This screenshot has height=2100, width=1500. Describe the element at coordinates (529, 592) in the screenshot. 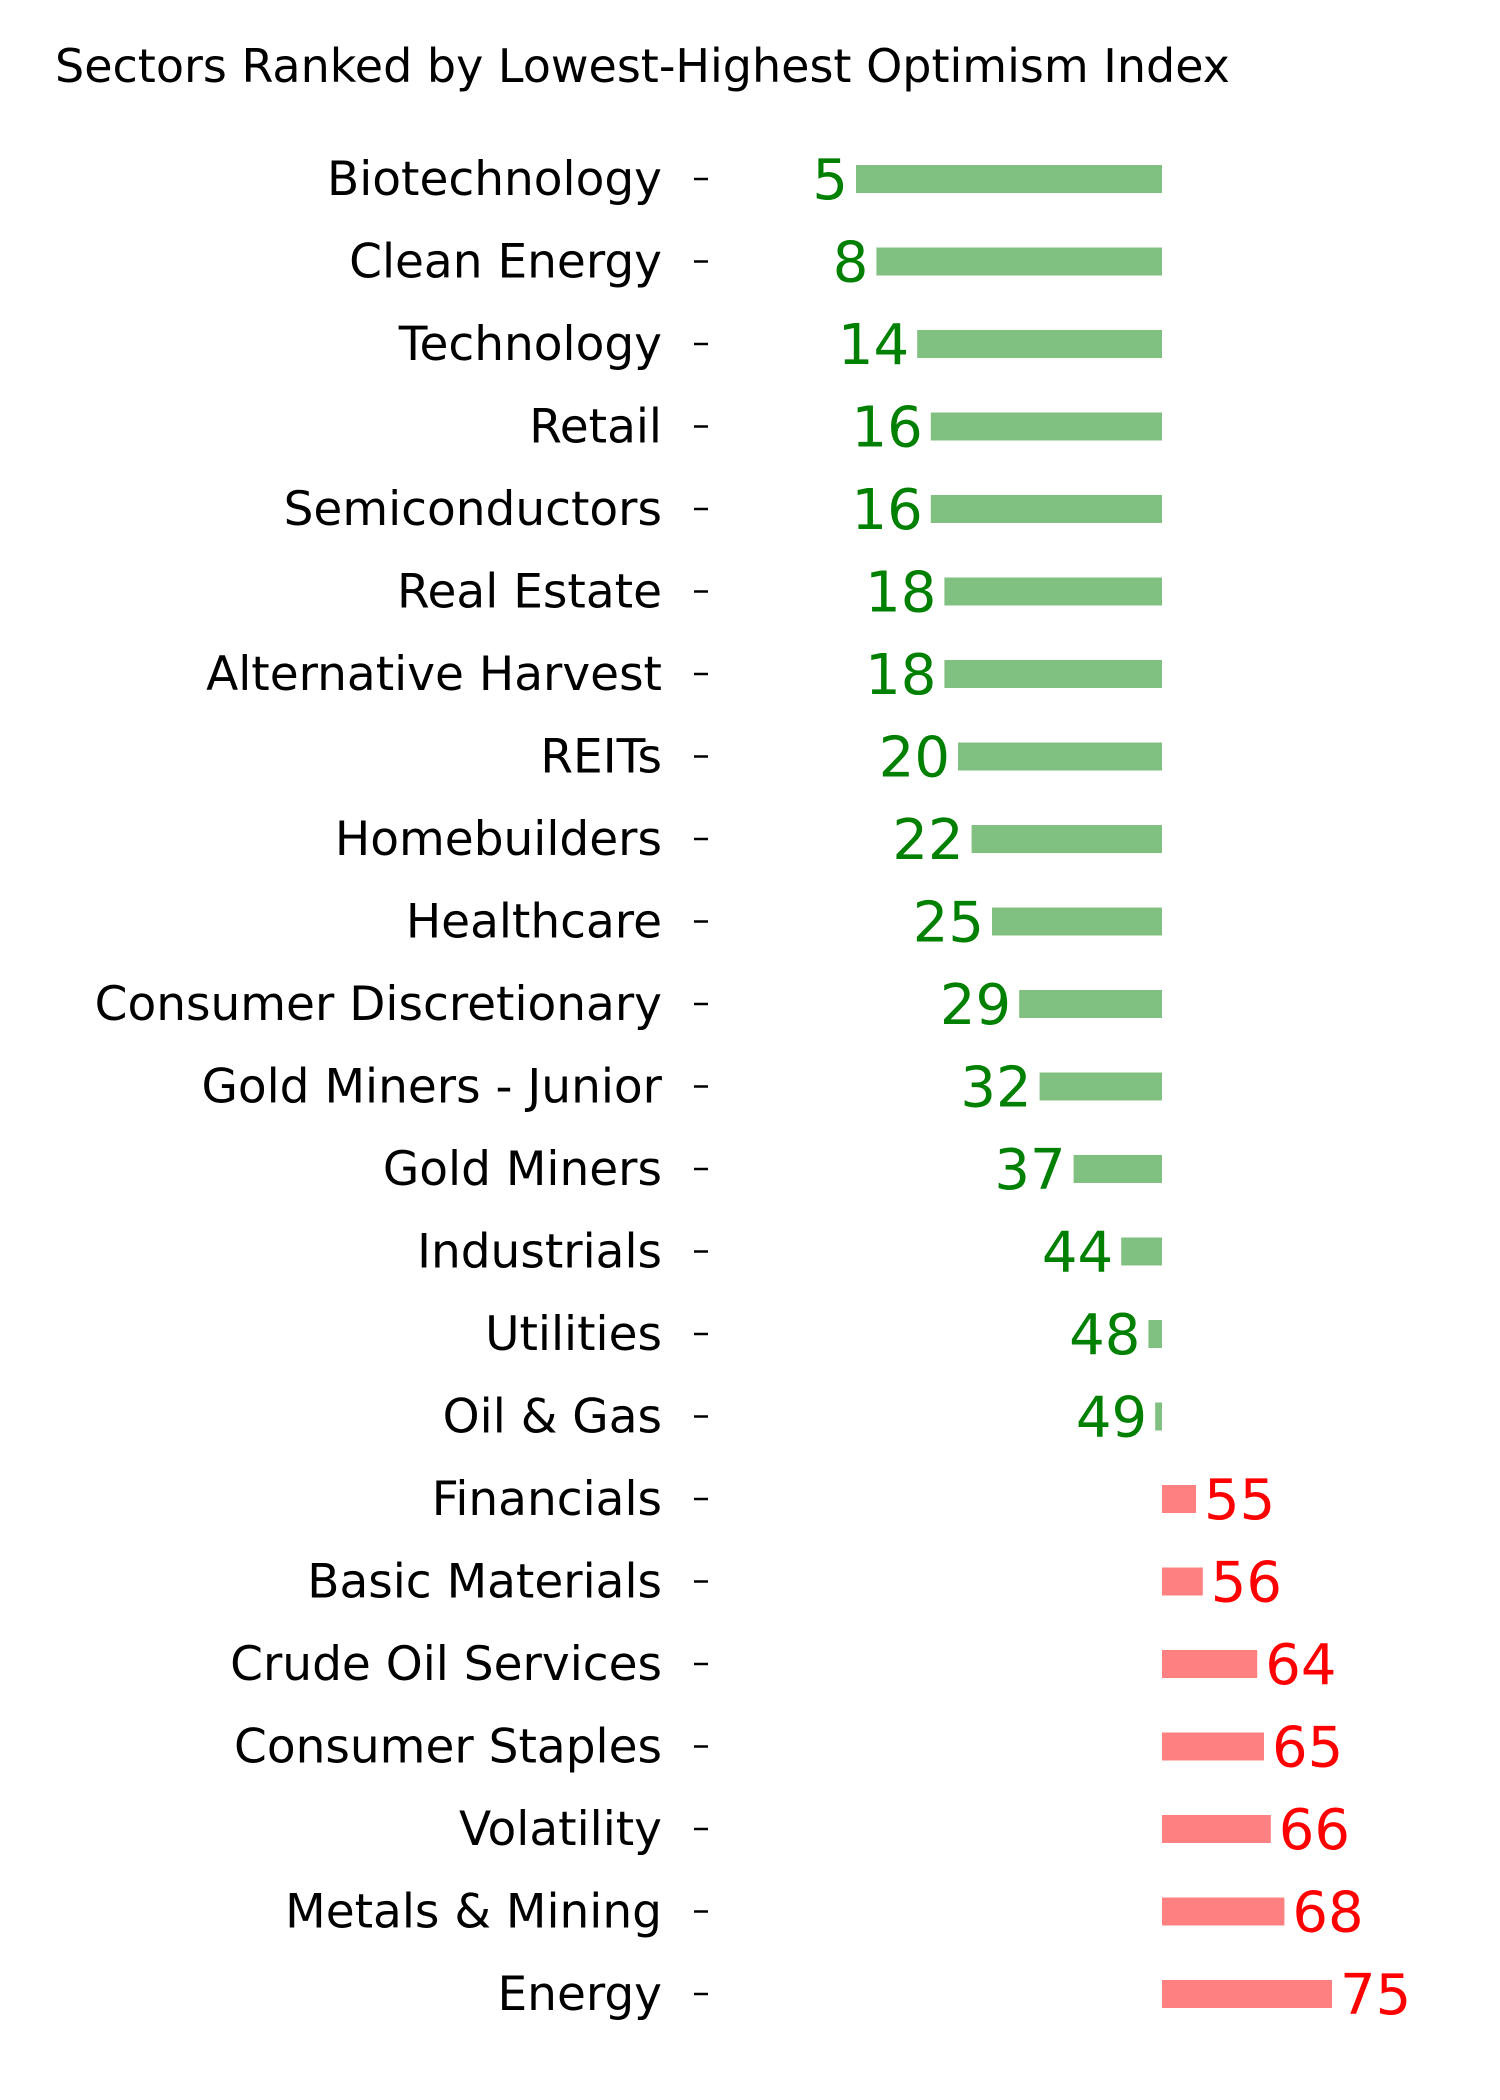

I see `category-label: Real Estate` at that location.